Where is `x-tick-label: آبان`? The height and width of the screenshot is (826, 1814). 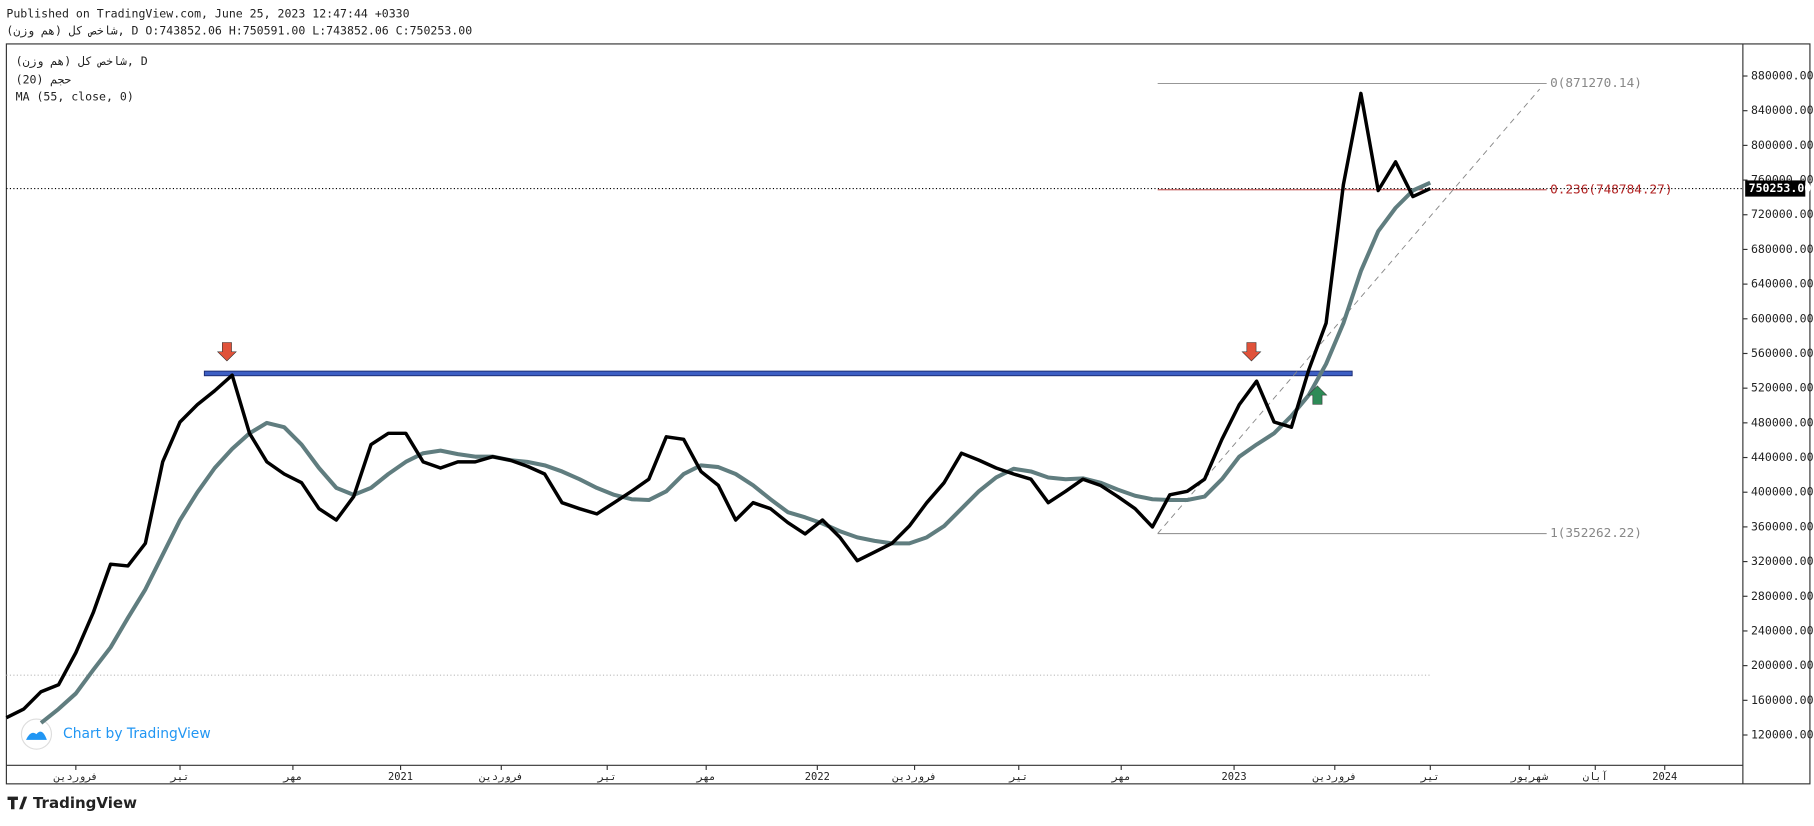 x-tick-label: آبان is located at coordinates (1595, 776).